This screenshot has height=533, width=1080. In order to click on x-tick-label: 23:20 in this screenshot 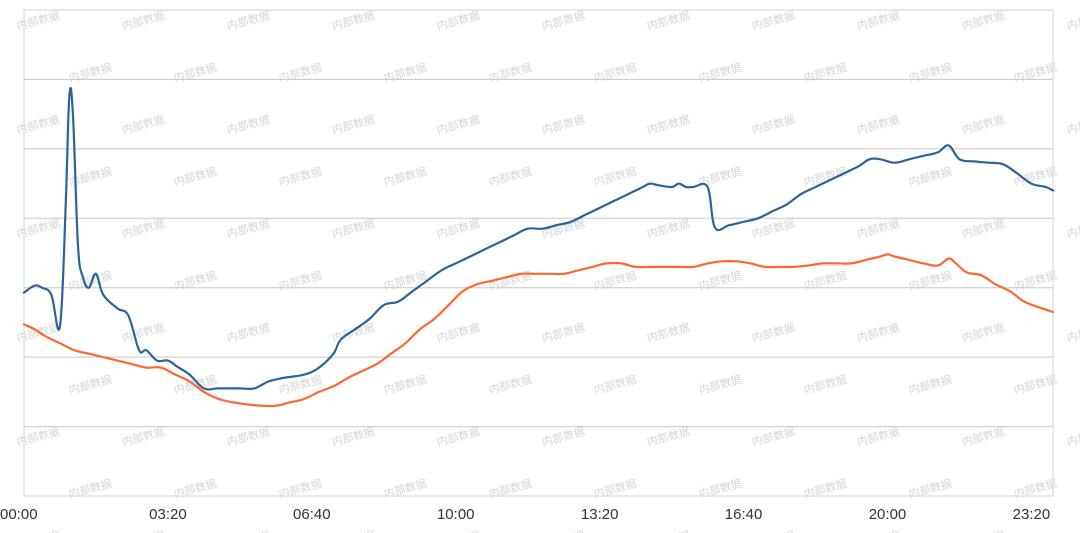, I will do `click(1032, 514)`.